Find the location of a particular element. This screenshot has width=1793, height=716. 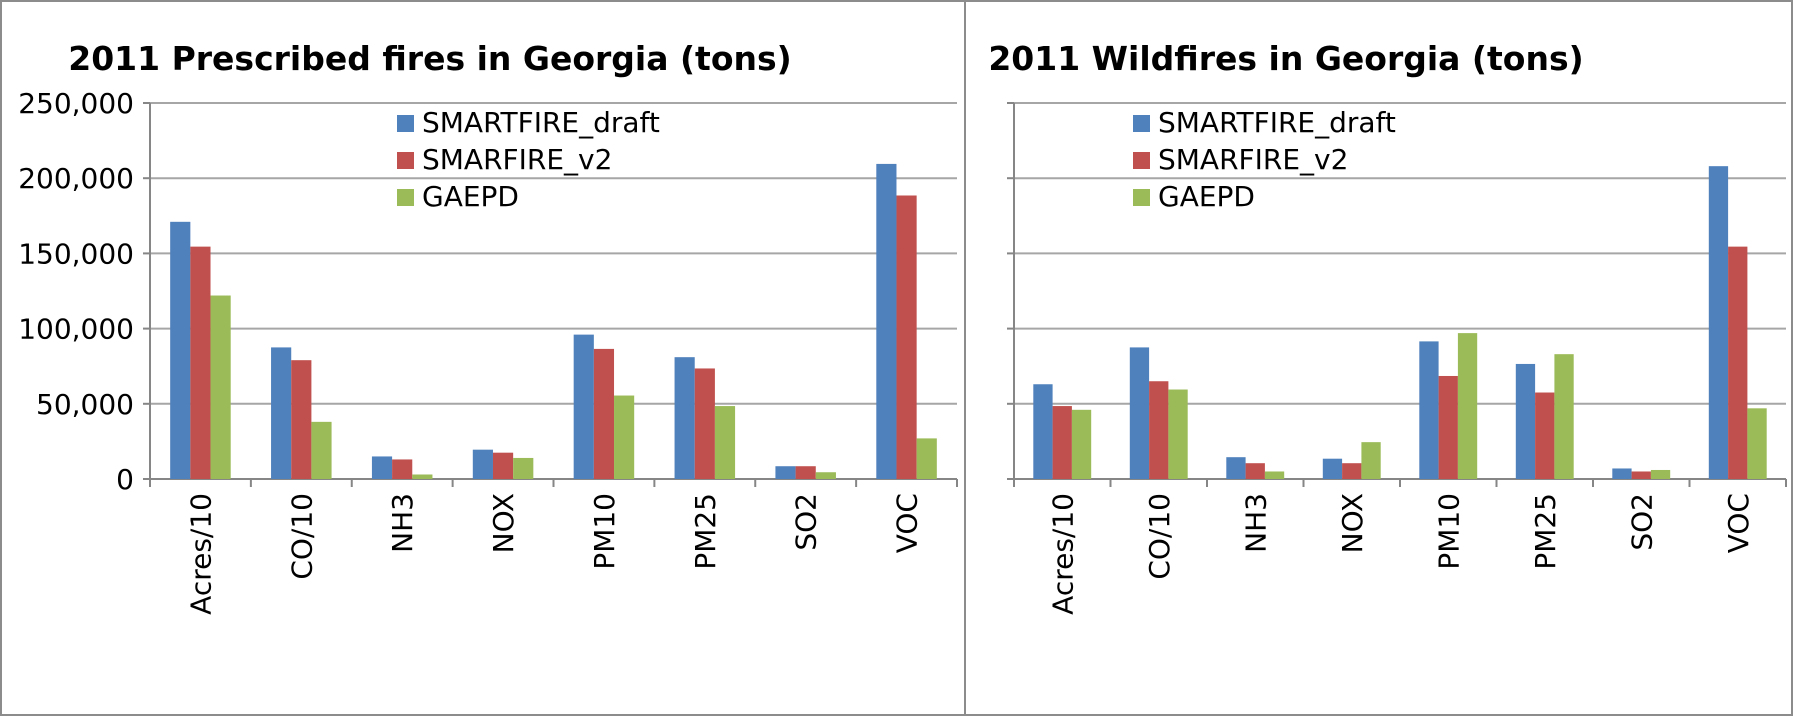

y-tick-label: 0 is located at coordinates (125, 479).